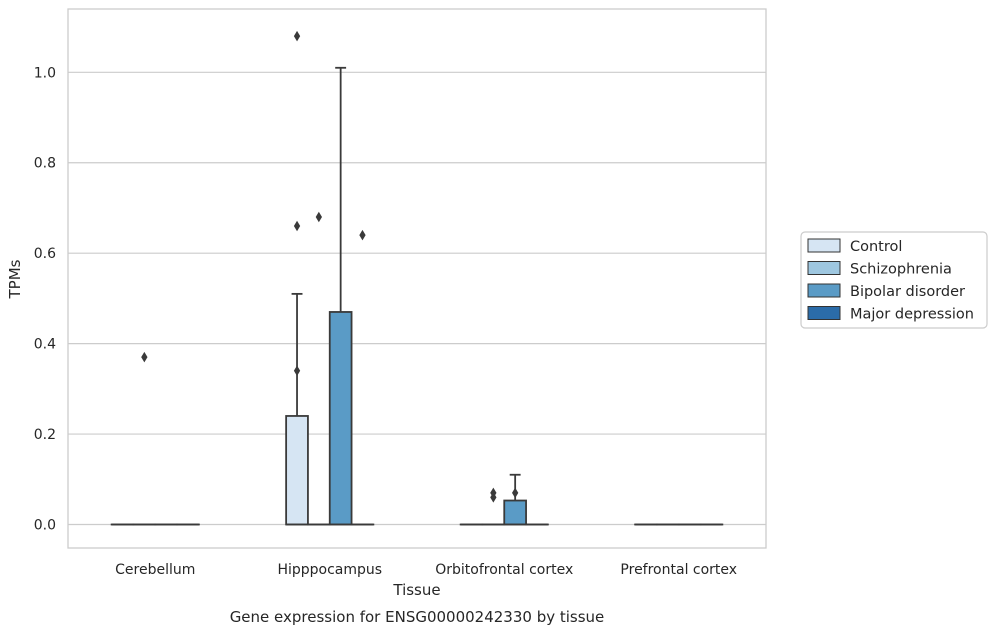  Describe the element at coordinates (297, 278) in the screenshot. I see `box-control` at that location.